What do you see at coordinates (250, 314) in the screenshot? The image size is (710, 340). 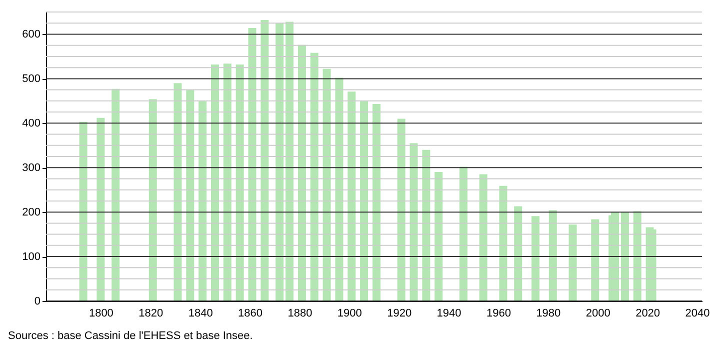 I see `x-tick-label: 1860` at bounding box center [250, 314].